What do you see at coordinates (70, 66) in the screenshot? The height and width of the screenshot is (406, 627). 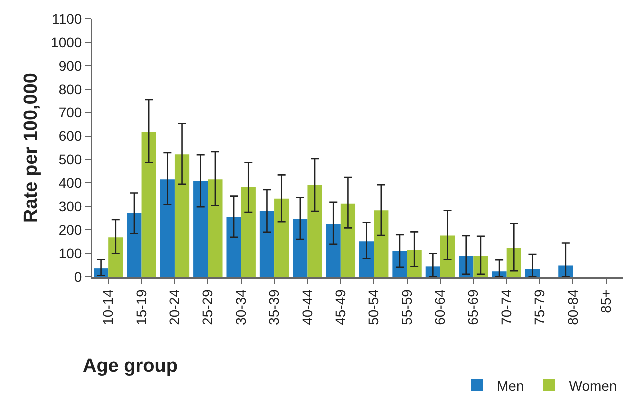 I see `y-tick-label: 900` at bounding box center [70, 66].